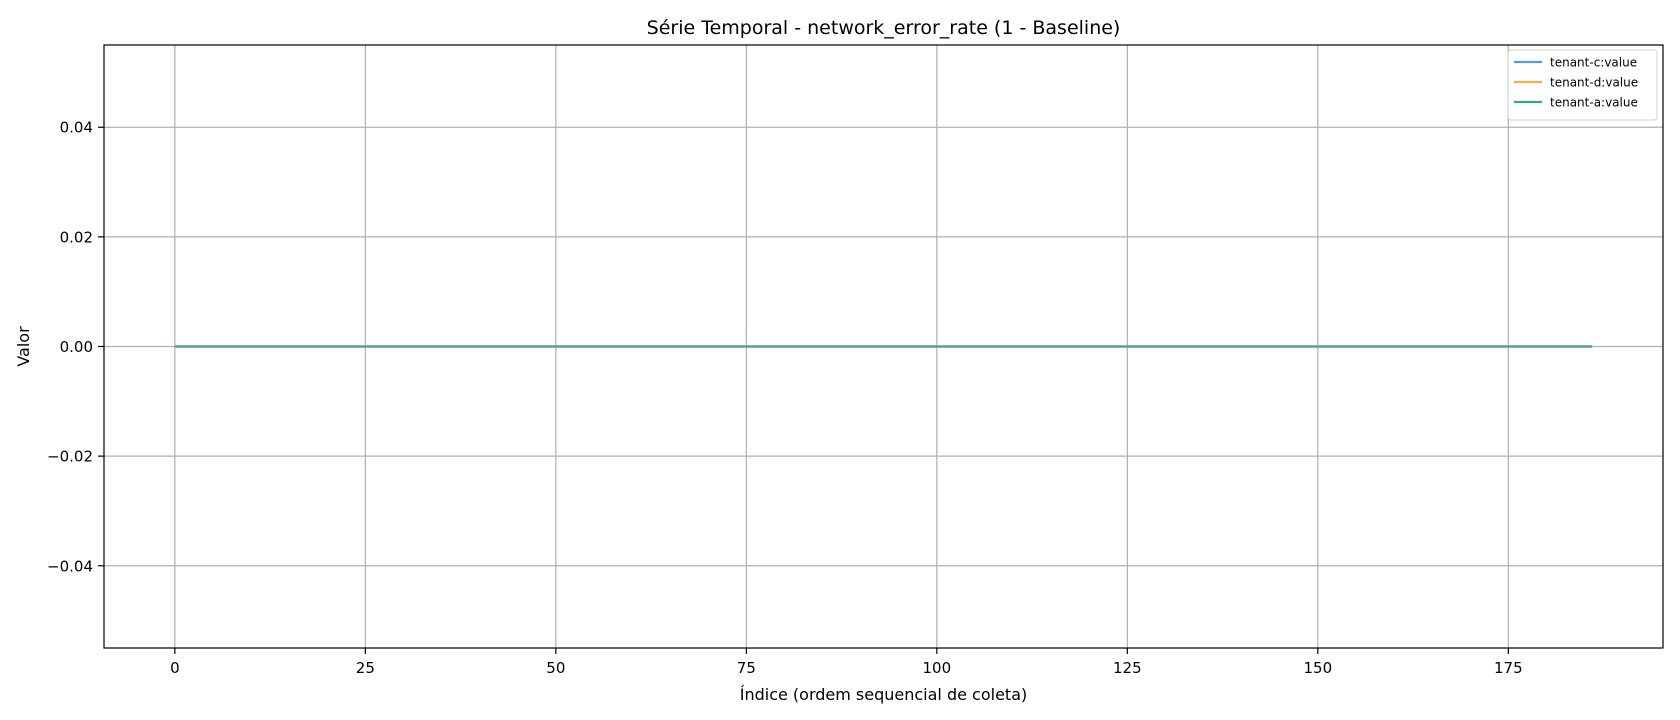  What do you see at coordinates (76, 237) in the screenshot?
I see `y-tick-label: 0.02` at bounding box center [76, 237].